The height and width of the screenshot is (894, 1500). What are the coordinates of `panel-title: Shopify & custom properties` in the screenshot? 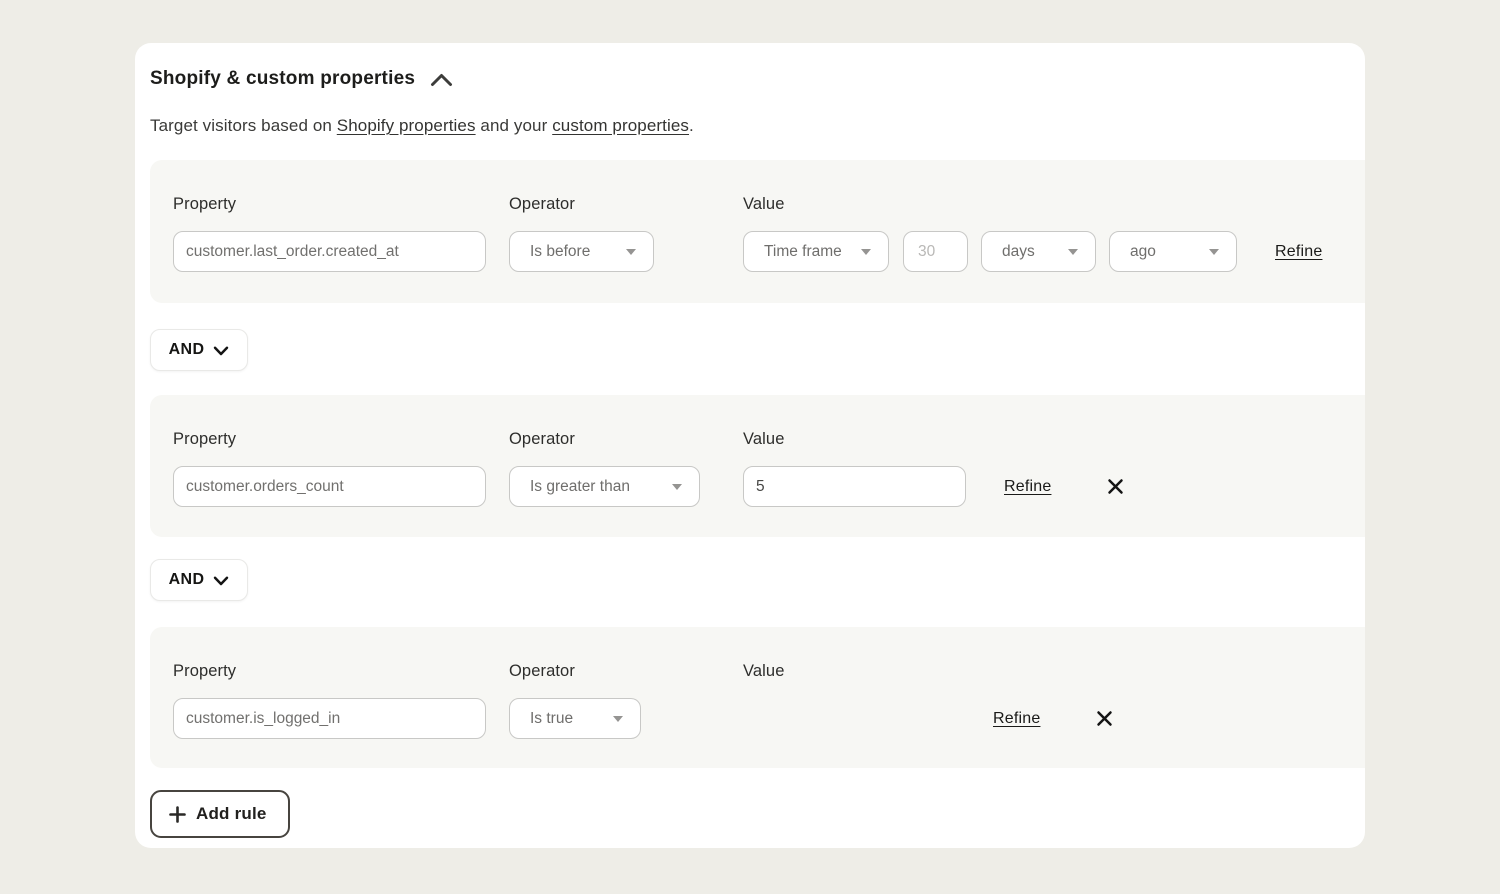 It's located at (283, 78).